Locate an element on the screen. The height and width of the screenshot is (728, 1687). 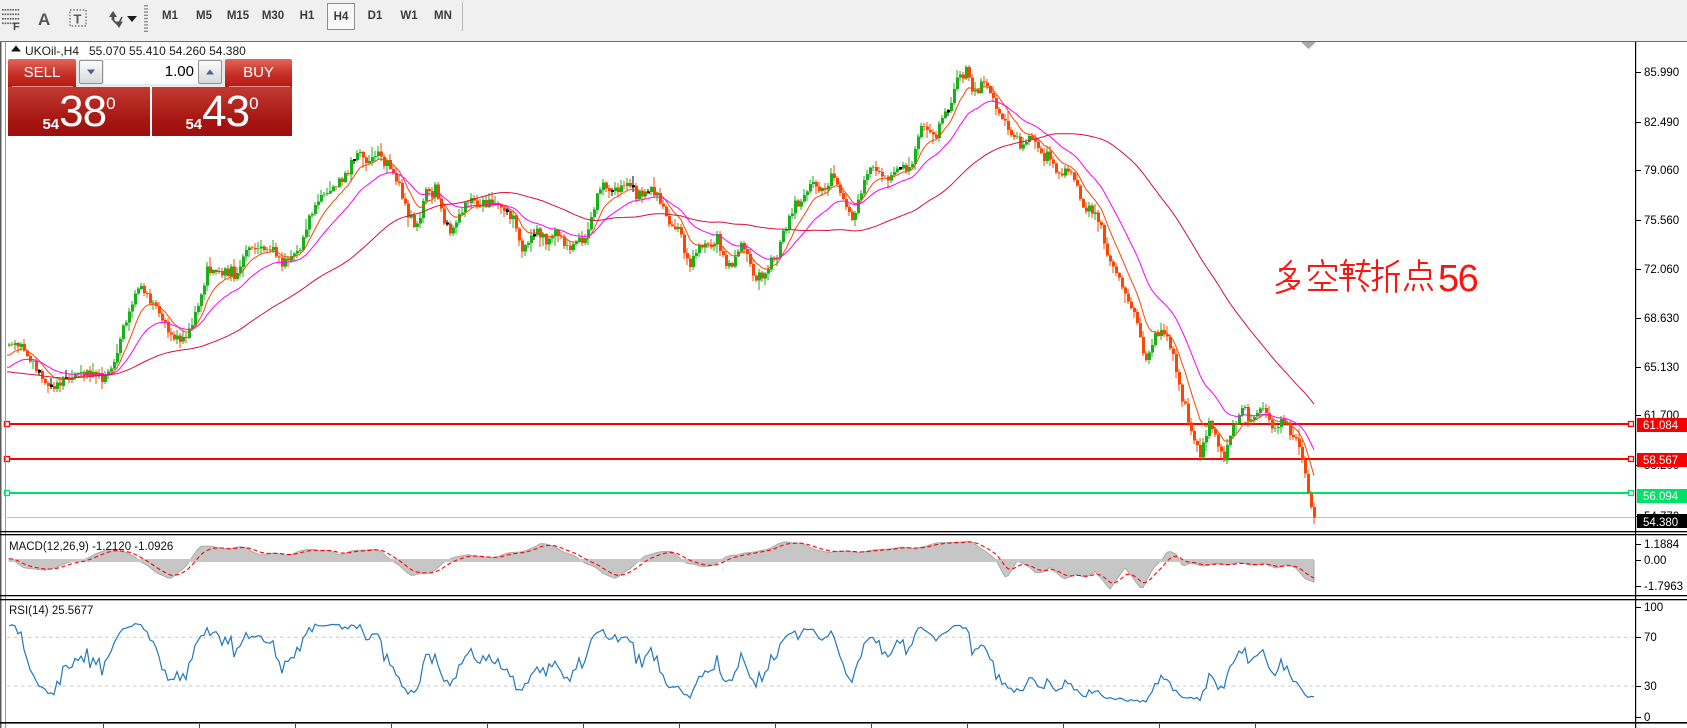
svg-text: 68.630 is located at coordinates (1661, 319).